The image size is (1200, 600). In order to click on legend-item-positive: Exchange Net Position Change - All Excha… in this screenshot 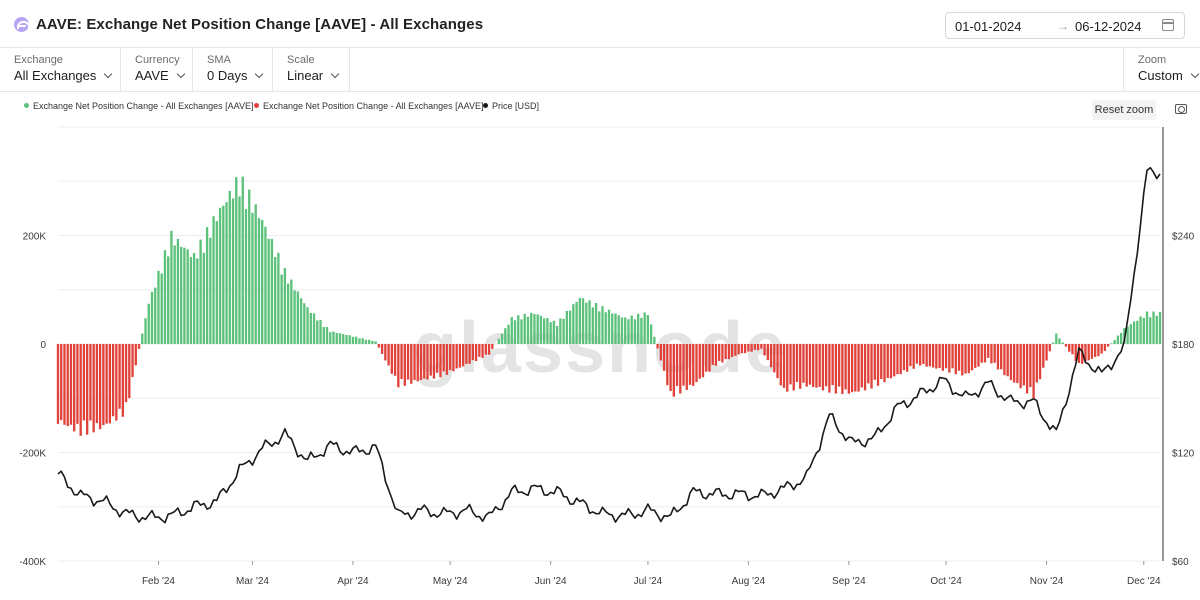, I will do `click(138, 106)`.